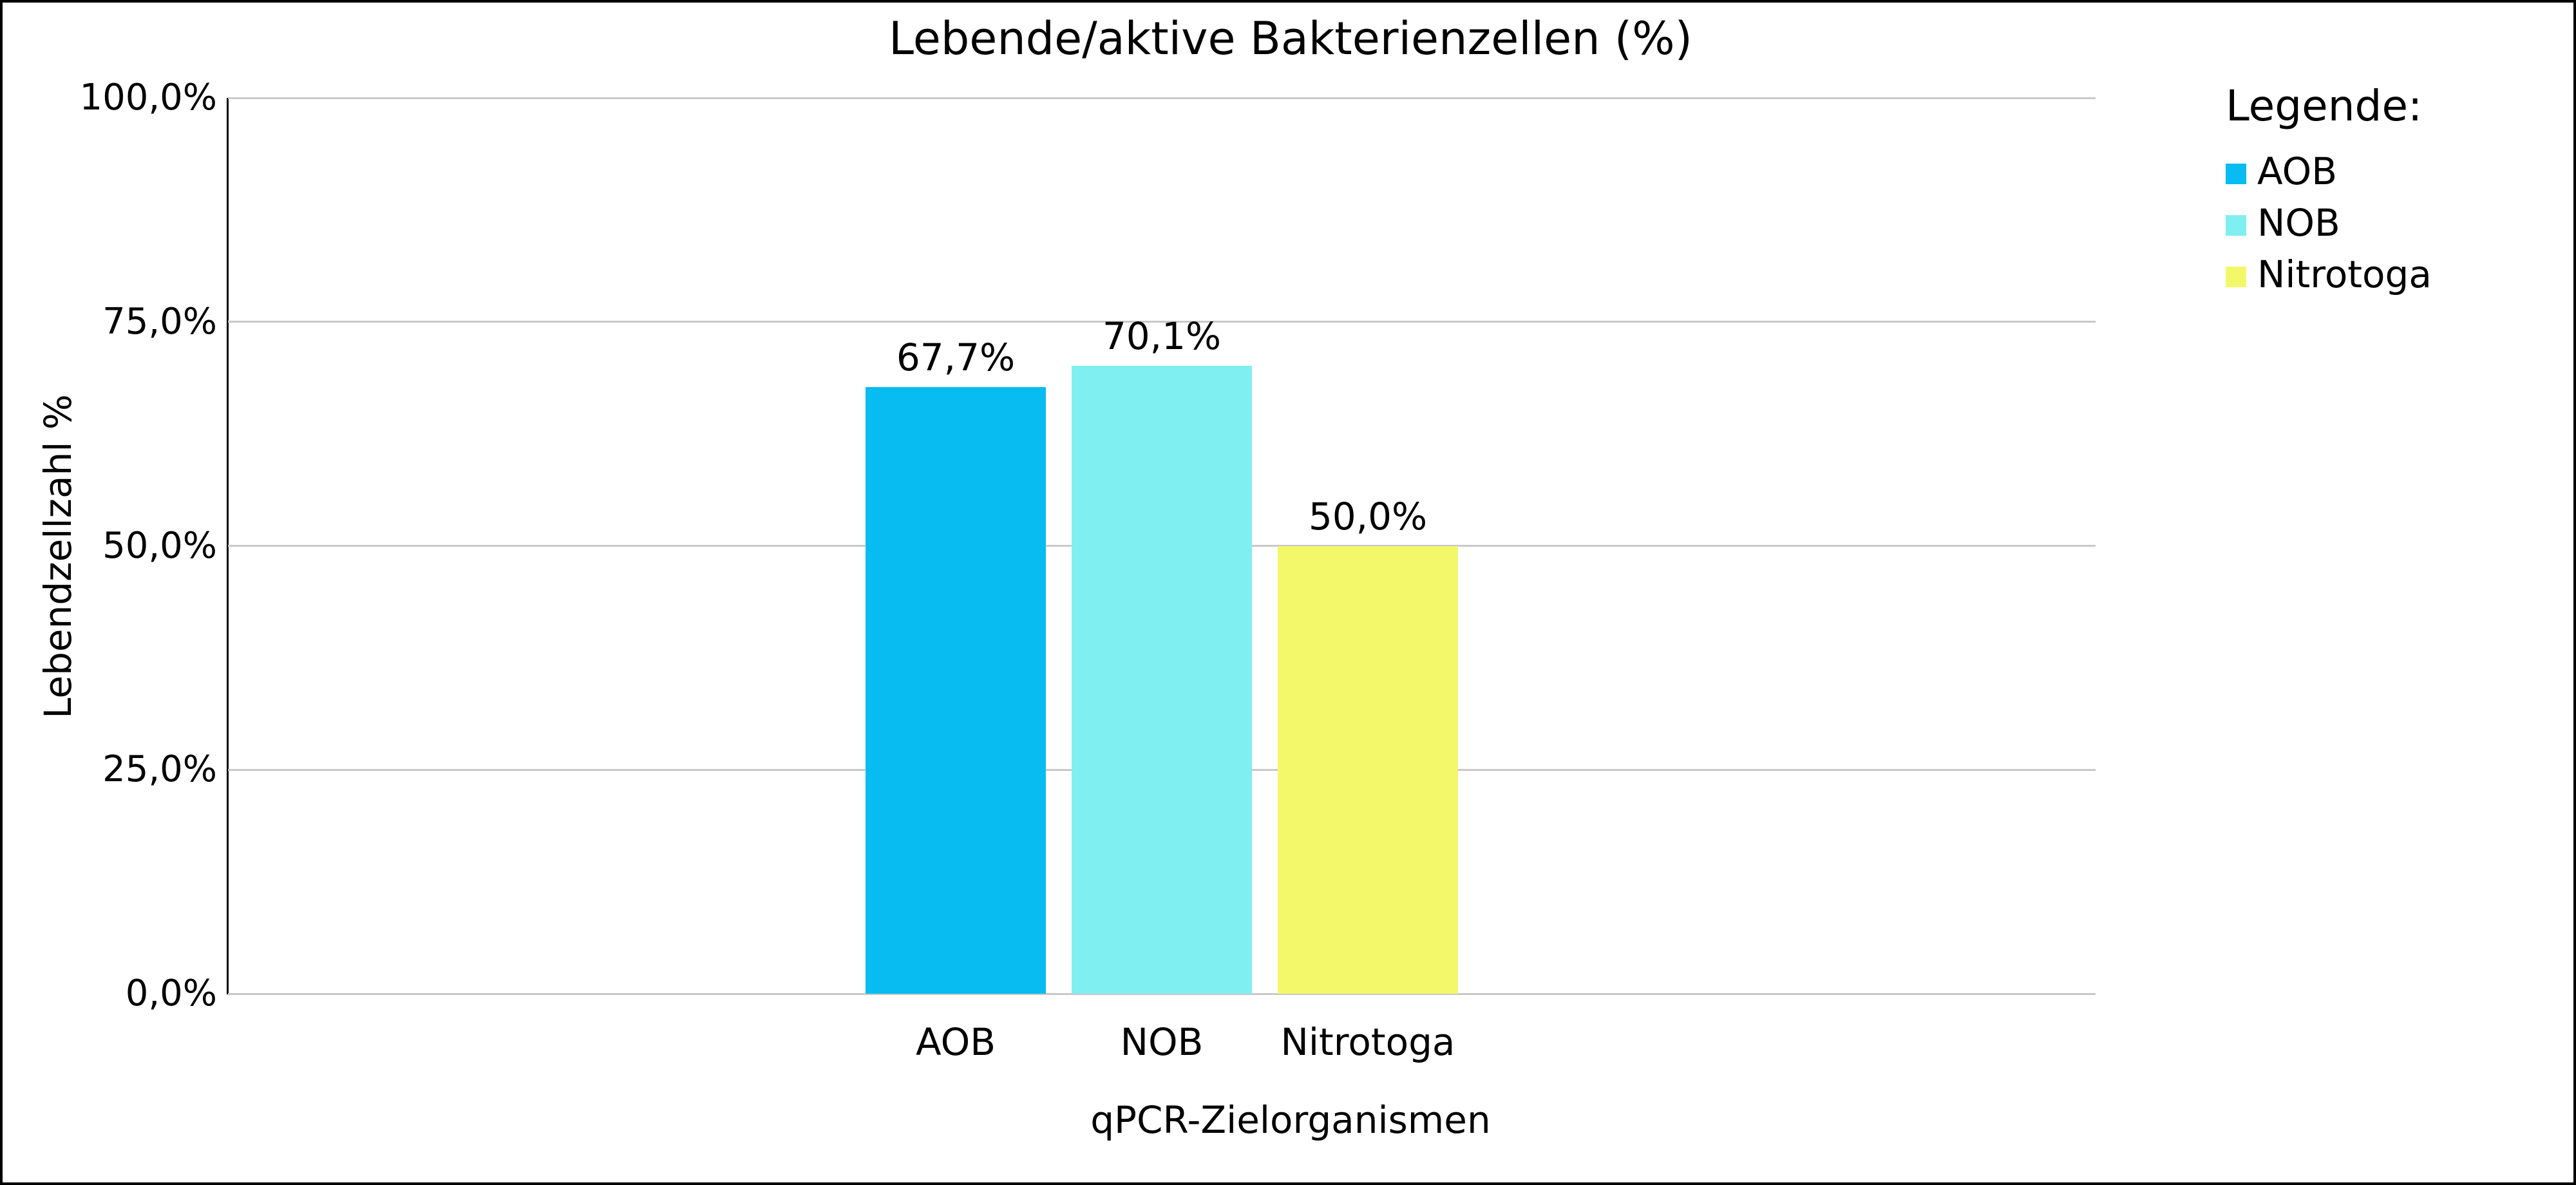 The image size is (2576, 1185). What do you see at coordinates (2236, 174) in the screenshot?
I see `legend-swatch-aob` at bounding box center [2236, 174].